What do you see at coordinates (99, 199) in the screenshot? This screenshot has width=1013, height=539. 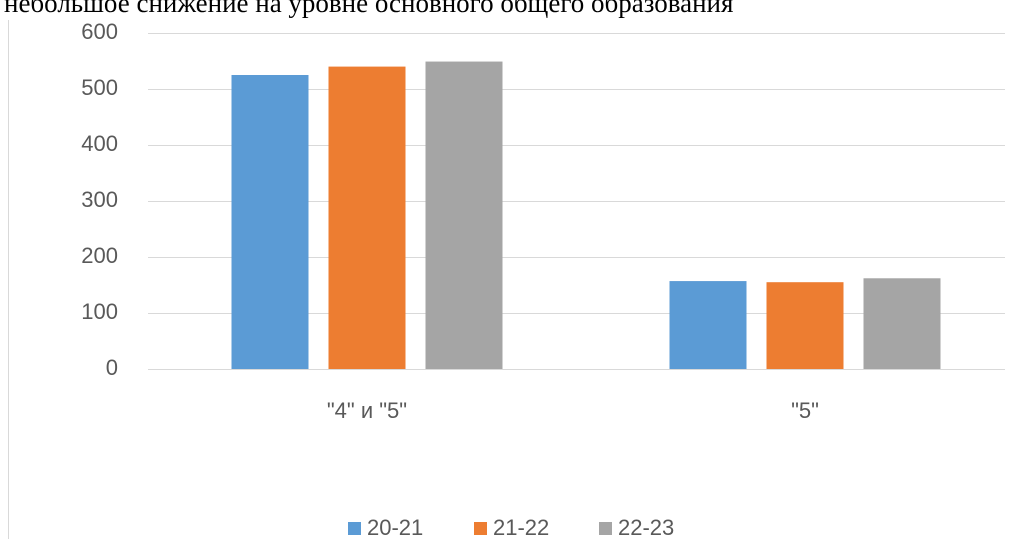 I see `y-tick-label: 300` at bounding box center [99, 199].